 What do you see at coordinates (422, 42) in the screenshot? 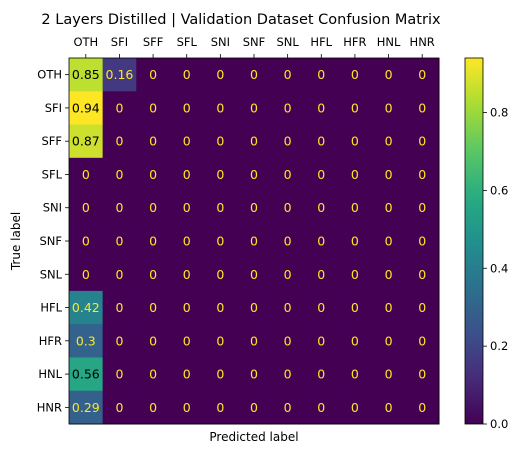
I see `x-tick-label: HNR` at bounding box center [422, 42].